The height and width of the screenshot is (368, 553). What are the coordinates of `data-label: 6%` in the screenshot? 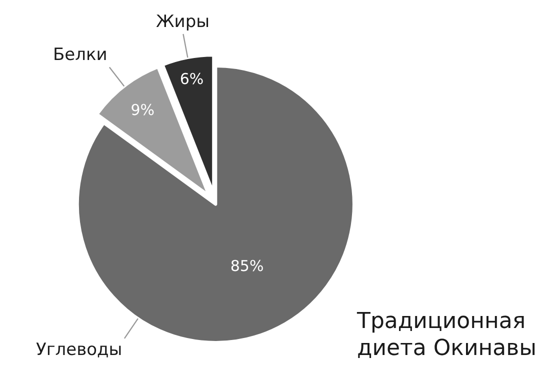 It's located at (192, 79).